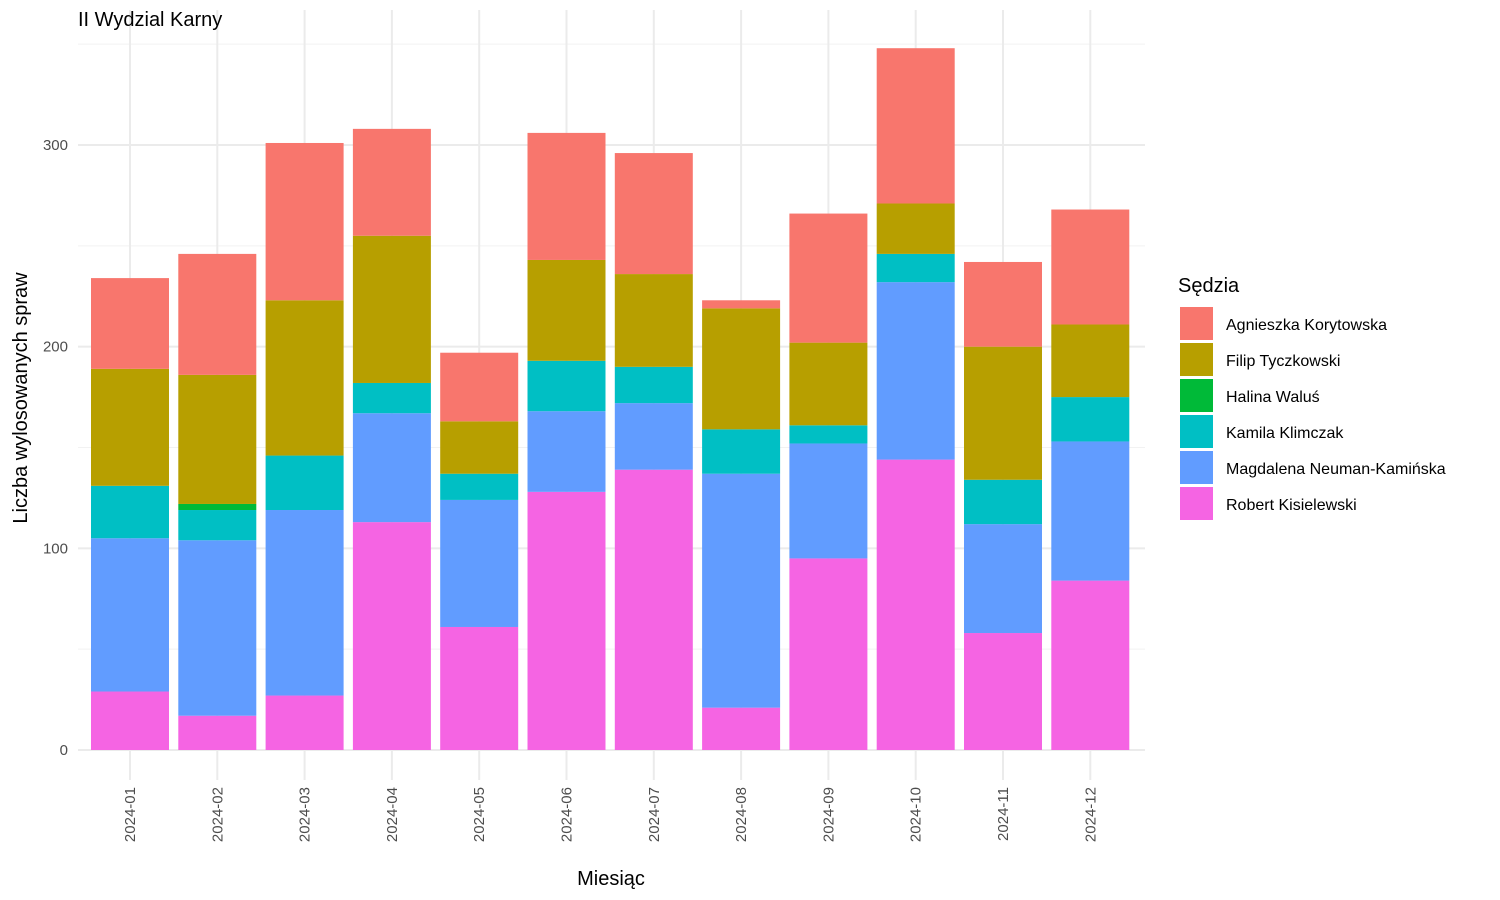 The height and width of the screenshot is (900, 1500). I want to click on x-tick-label: 2024-05, so click(479, 814).